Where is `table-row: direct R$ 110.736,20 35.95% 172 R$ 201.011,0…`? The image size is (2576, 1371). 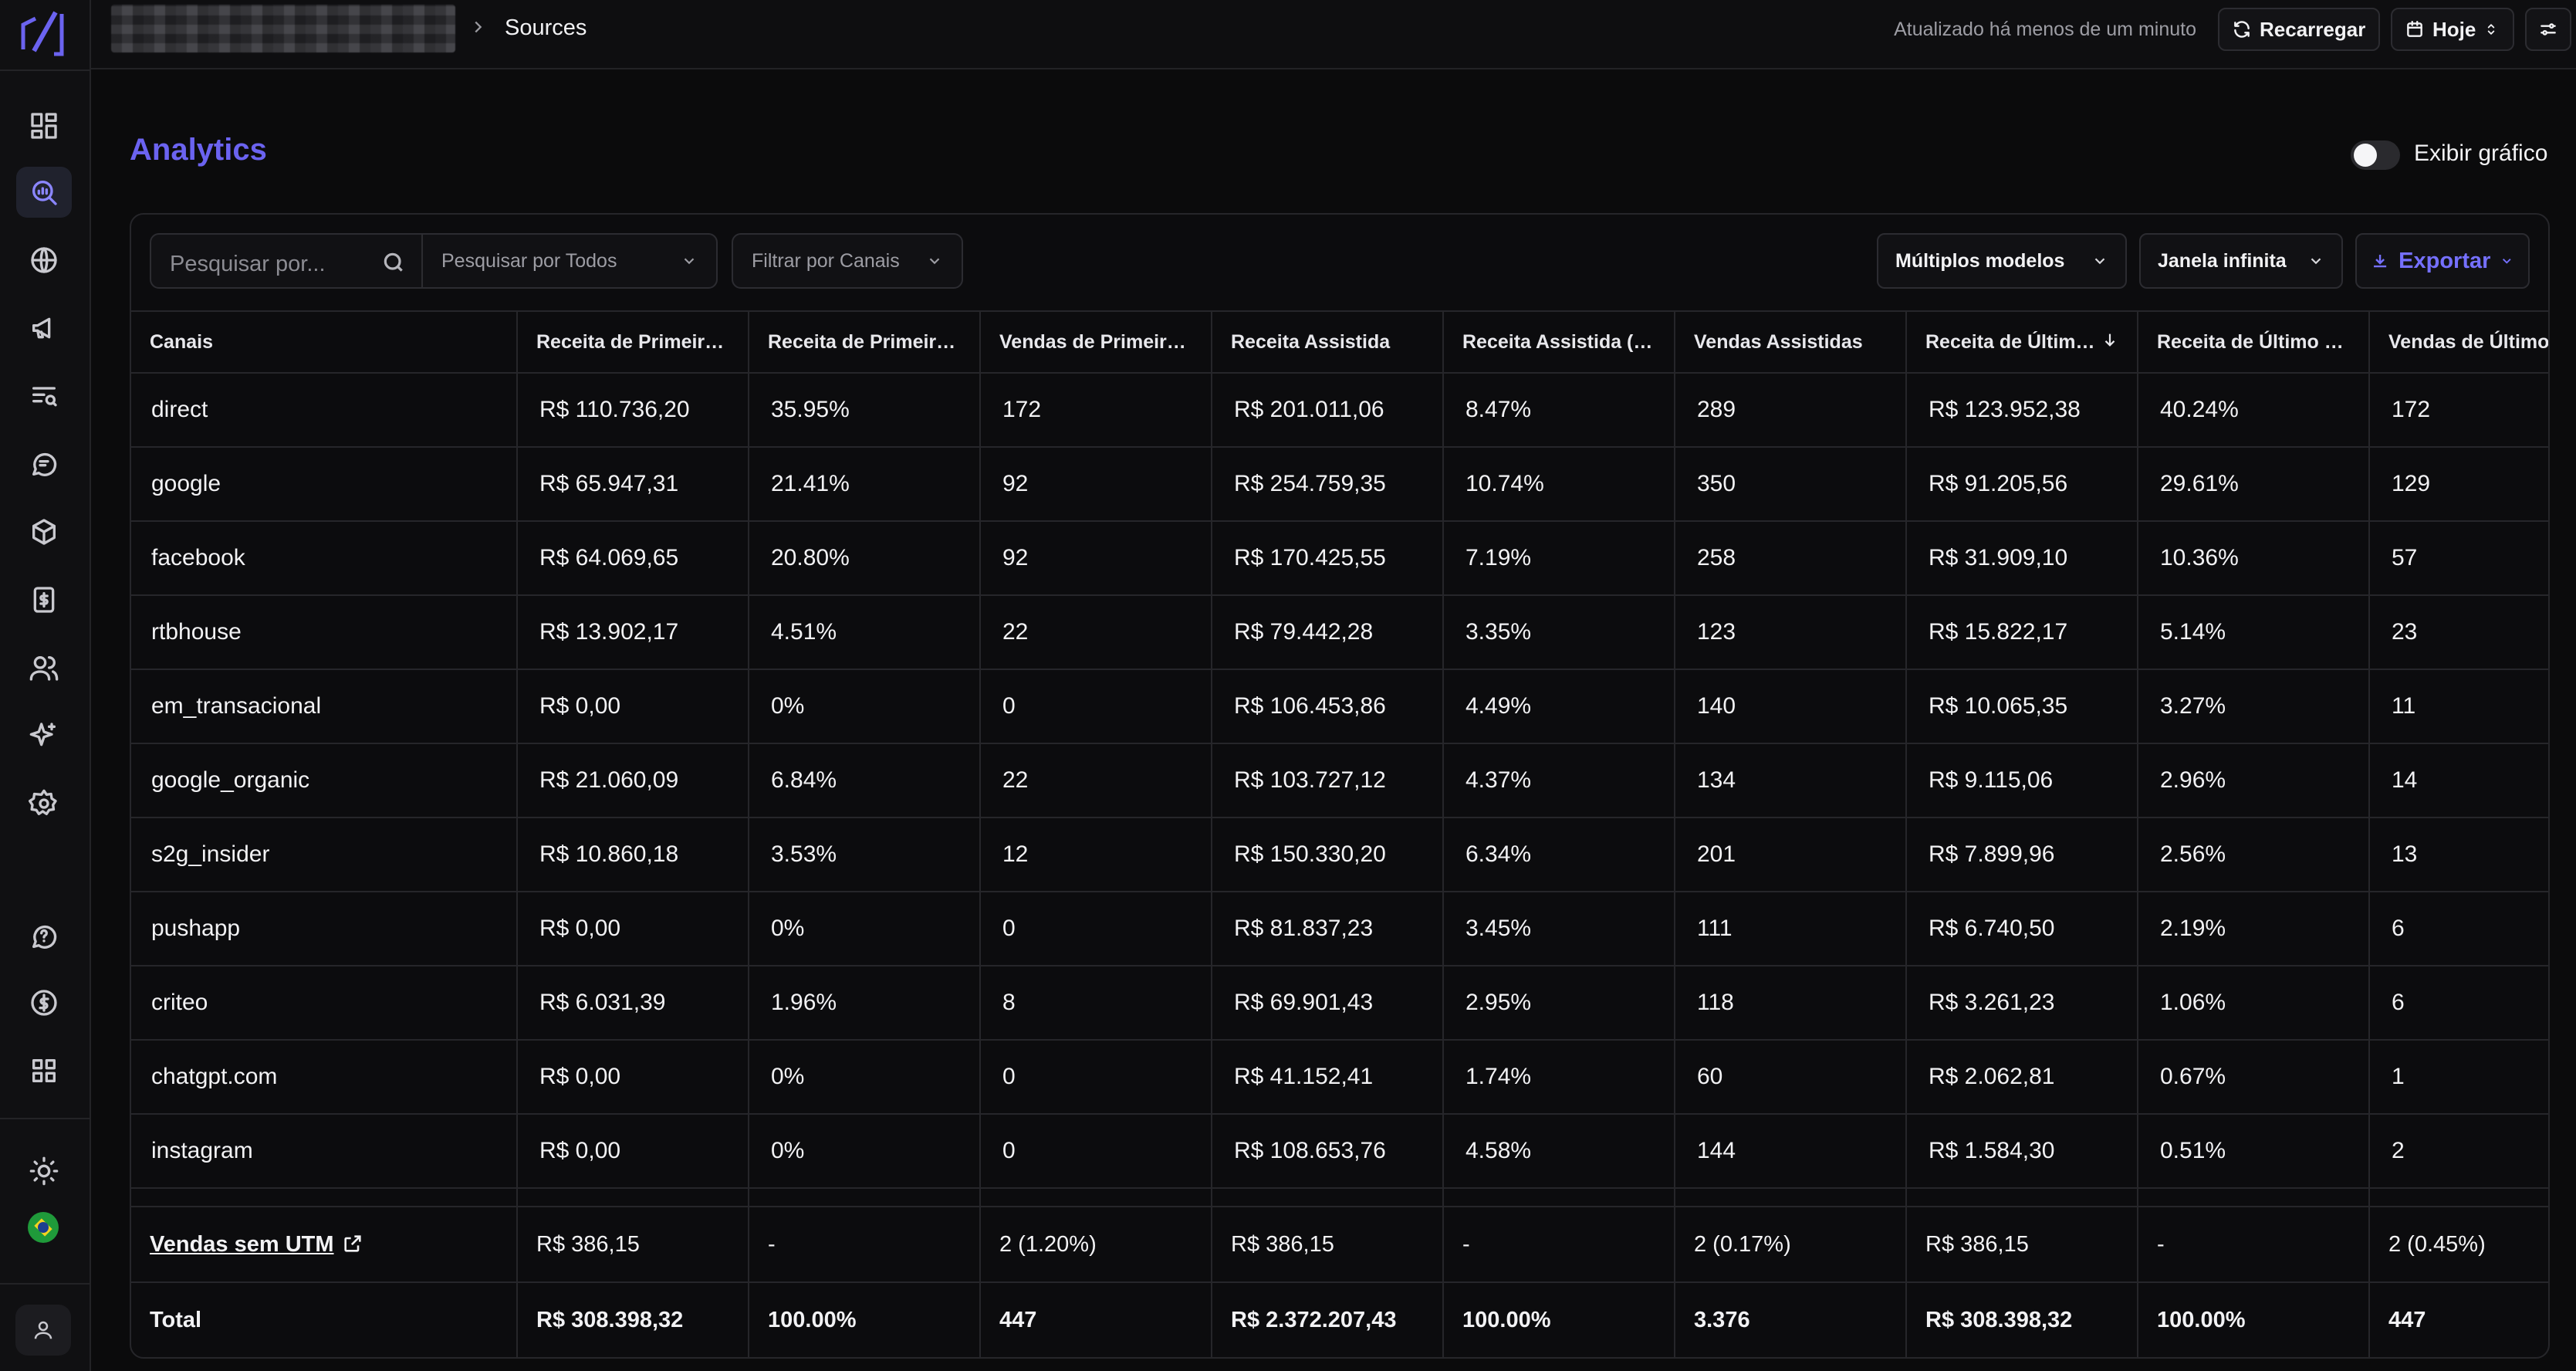 table-row: direct R$ 110.736,20 35.95% 172 R$ 201.011,0… is located at coordinates (1339, 410).